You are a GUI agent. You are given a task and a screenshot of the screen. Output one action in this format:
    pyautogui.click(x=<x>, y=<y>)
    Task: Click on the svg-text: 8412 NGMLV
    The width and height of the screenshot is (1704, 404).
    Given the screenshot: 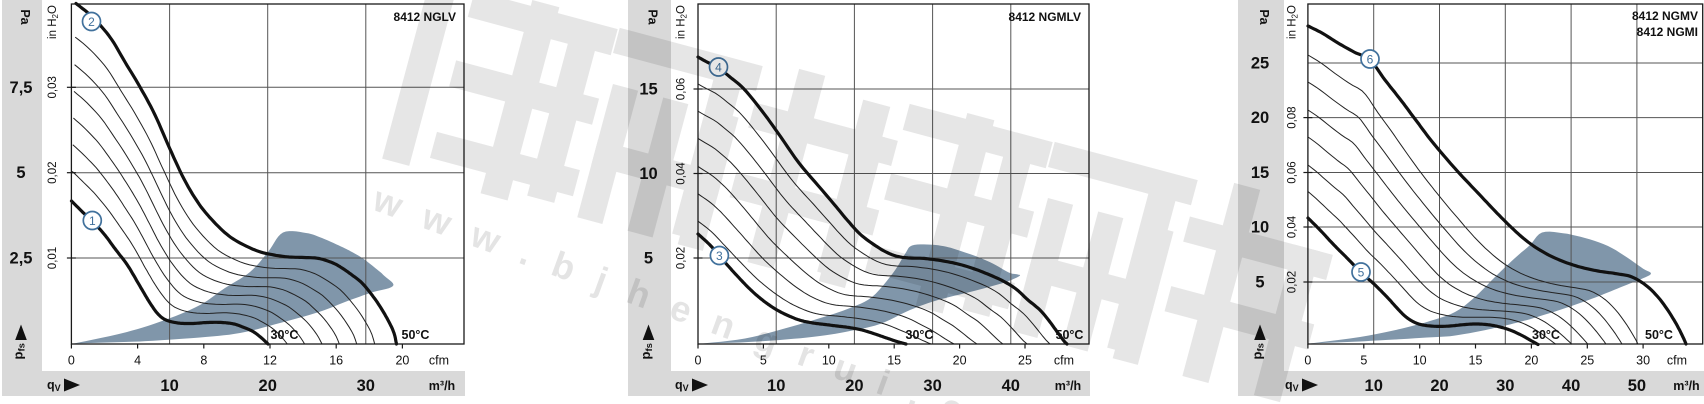 What is the action you would take?
    pyautogui.click(x=1045, y=17)
    